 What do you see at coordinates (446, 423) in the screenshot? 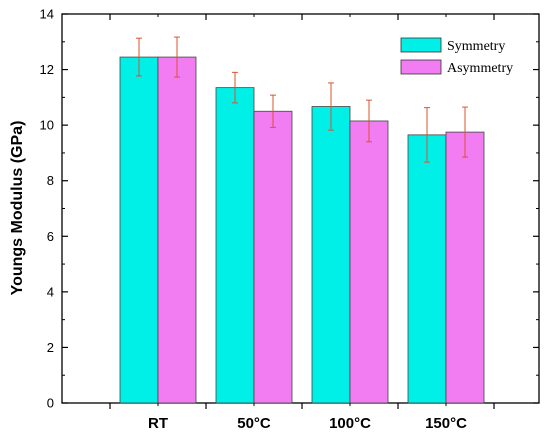
I see `x-tick-label: 150°C` at bounding box center [446, 423].